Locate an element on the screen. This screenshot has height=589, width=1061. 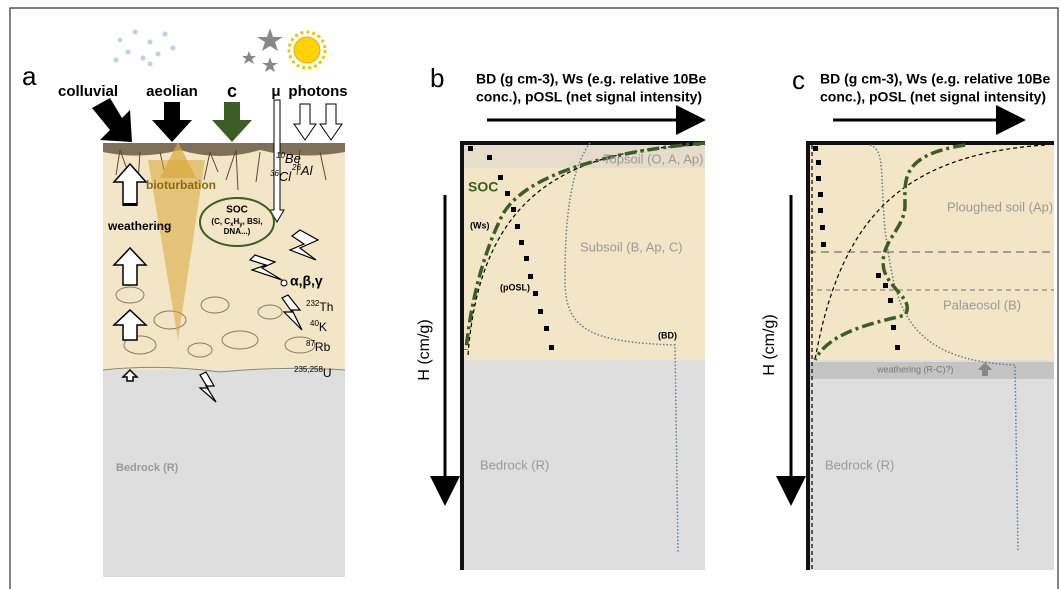
muon-arrow is located at coordinates (277, 161).